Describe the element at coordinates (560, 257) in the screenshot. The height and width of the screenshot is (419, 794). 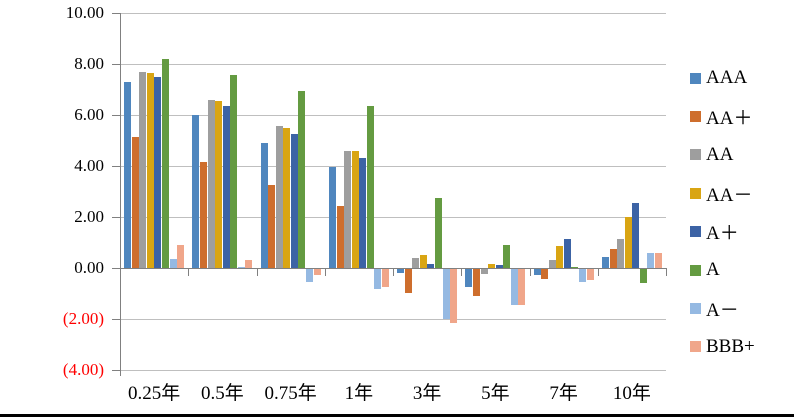
I see `bar-AA－-7年` at that location.